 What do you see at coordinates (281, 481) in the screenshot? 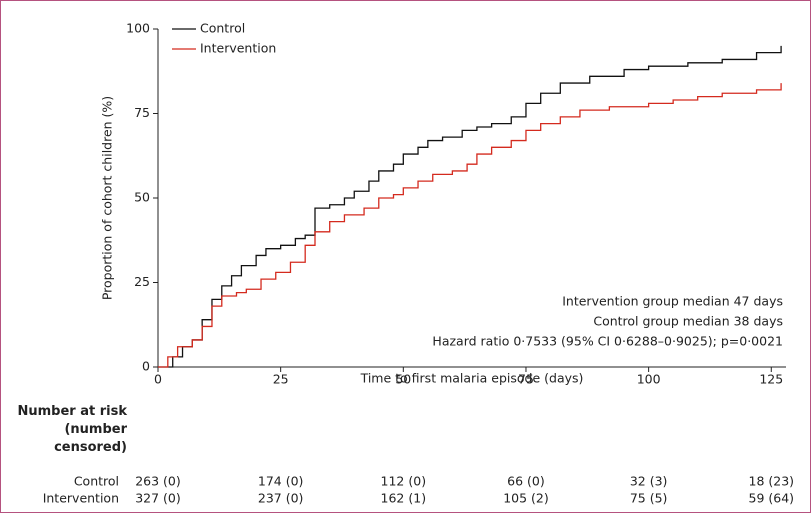
I see `risk-cell: 174 (0)` at bounding box center [281, 481].